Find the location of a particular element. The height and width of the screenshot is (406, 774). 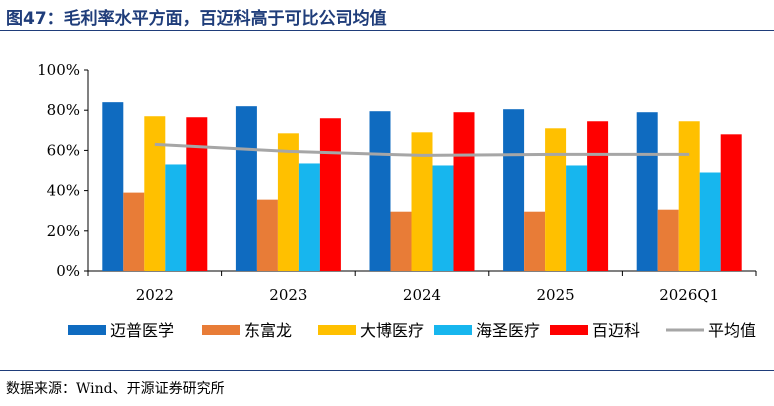

x-tick-label: 2024 is located at coordinates (422, 295).